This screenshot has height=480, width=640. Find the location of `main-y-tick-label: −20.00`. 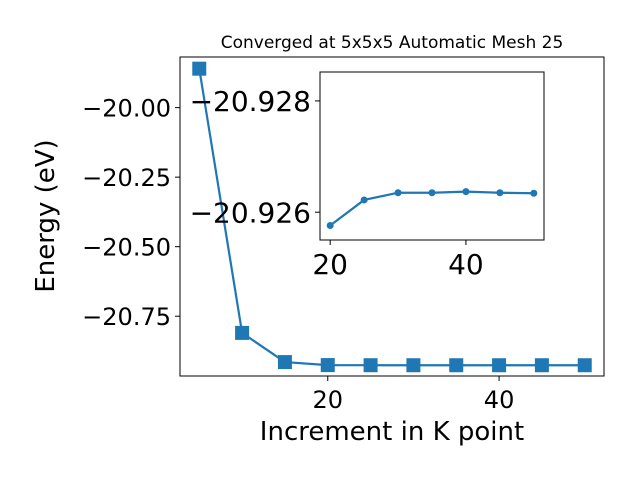

main-y-tick-label: −20.00 is located at coordinates (126, 108).